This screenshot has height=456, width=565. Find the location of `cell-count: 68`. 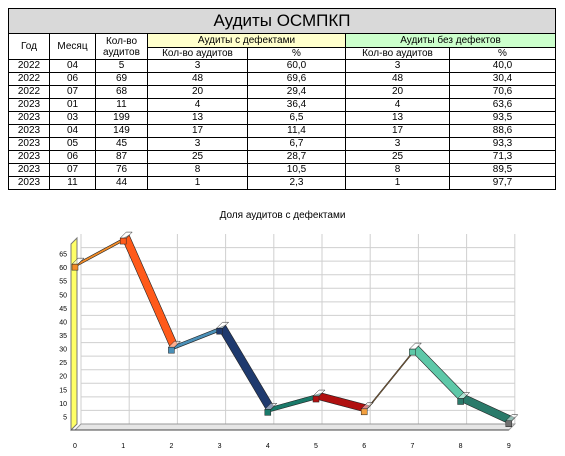

cell-count: 68 is located at coordinates (121, 92).